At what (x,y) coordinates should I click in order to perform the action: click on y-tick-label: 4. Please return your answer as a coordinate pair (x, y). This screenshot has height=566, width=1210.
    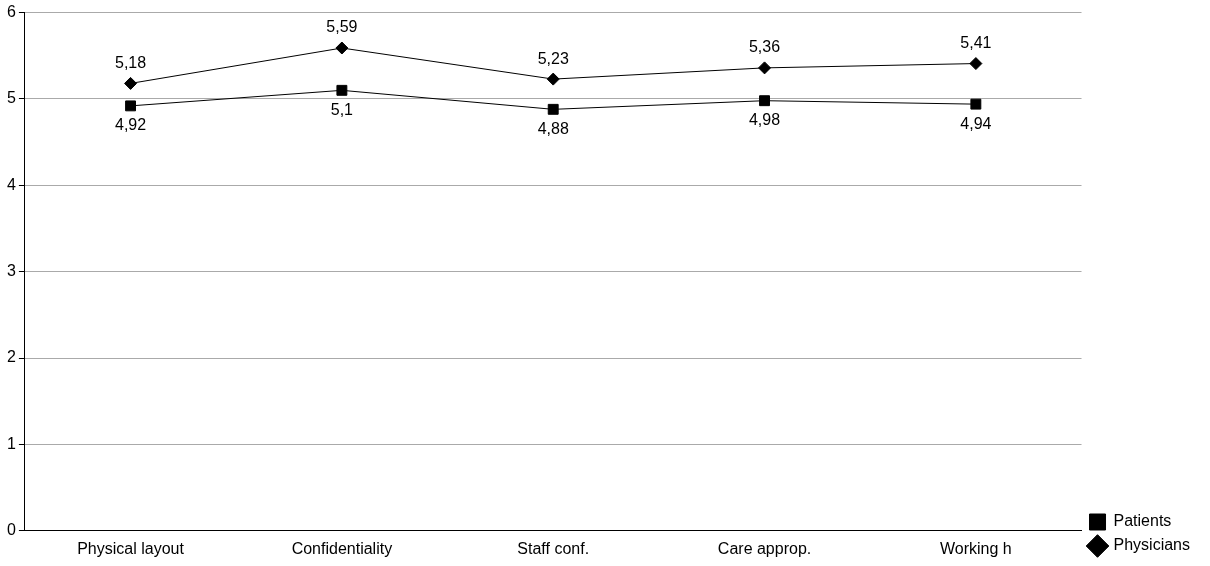
    Looking at the image, I should click on (11, 184).